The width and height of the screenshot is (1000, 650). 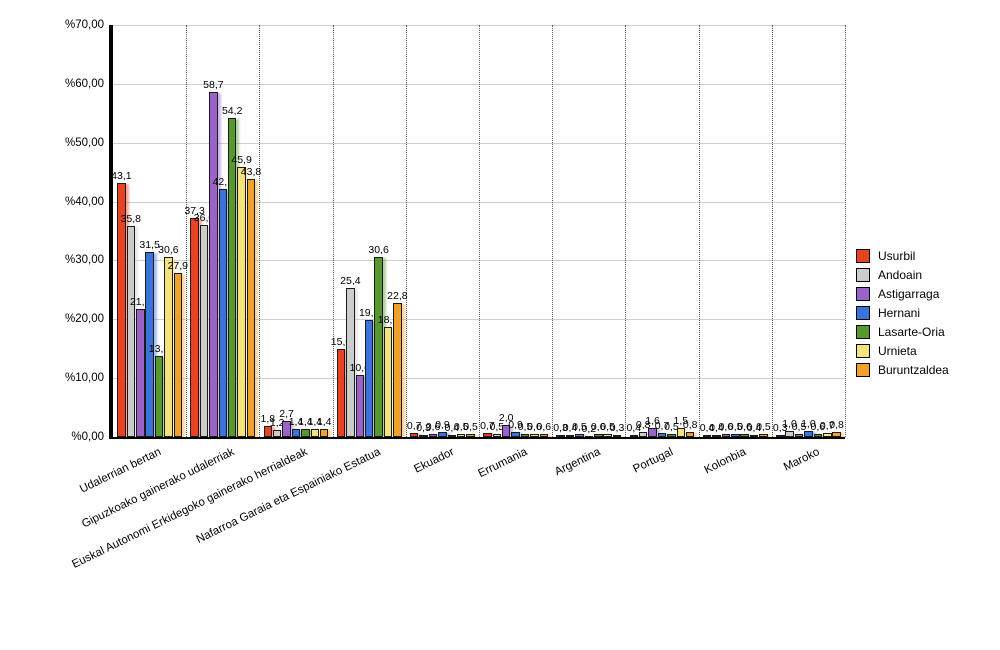 I want to click on bar-value-label: 1,0, so click(x=808, y=424).